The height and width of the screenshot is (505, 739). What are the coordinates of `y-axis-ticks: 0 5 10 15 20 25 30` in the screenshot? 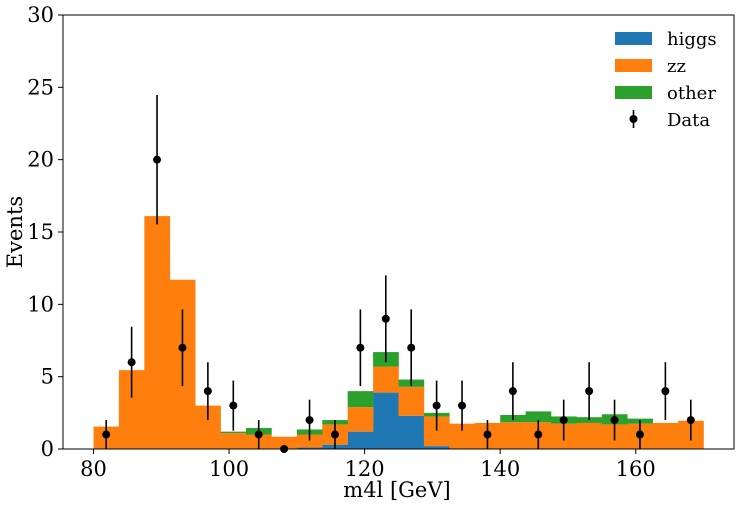 It's located at (45, 232).